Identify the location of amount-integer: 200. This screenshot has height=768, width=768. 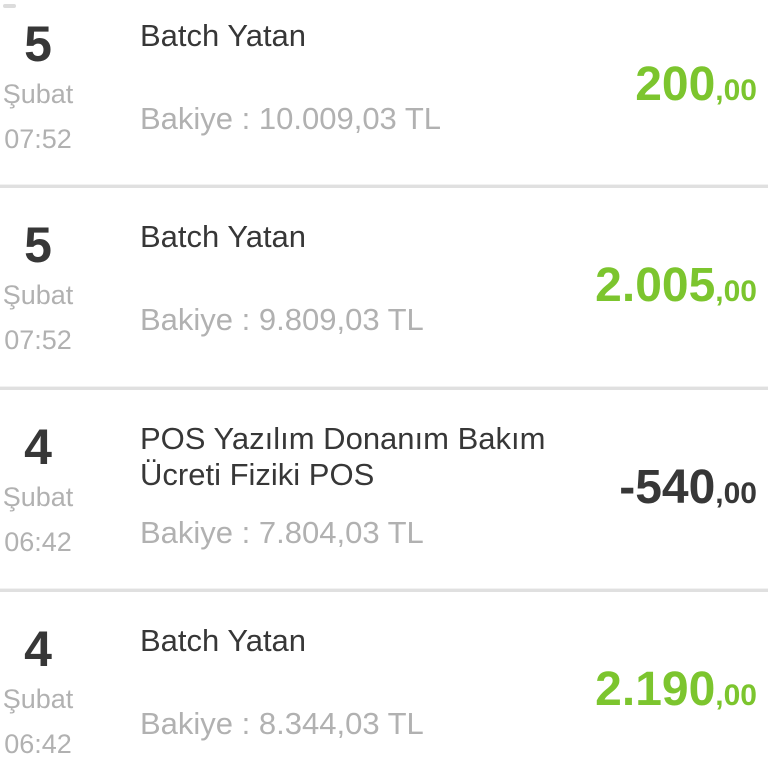
(675, 84).